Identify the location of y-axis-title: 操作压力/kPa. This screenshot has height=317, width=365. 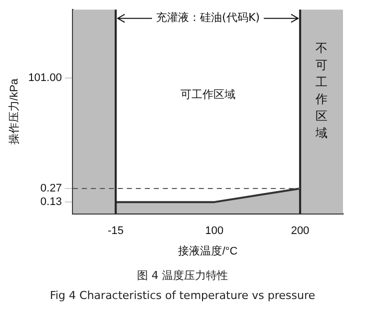
(14, 111).